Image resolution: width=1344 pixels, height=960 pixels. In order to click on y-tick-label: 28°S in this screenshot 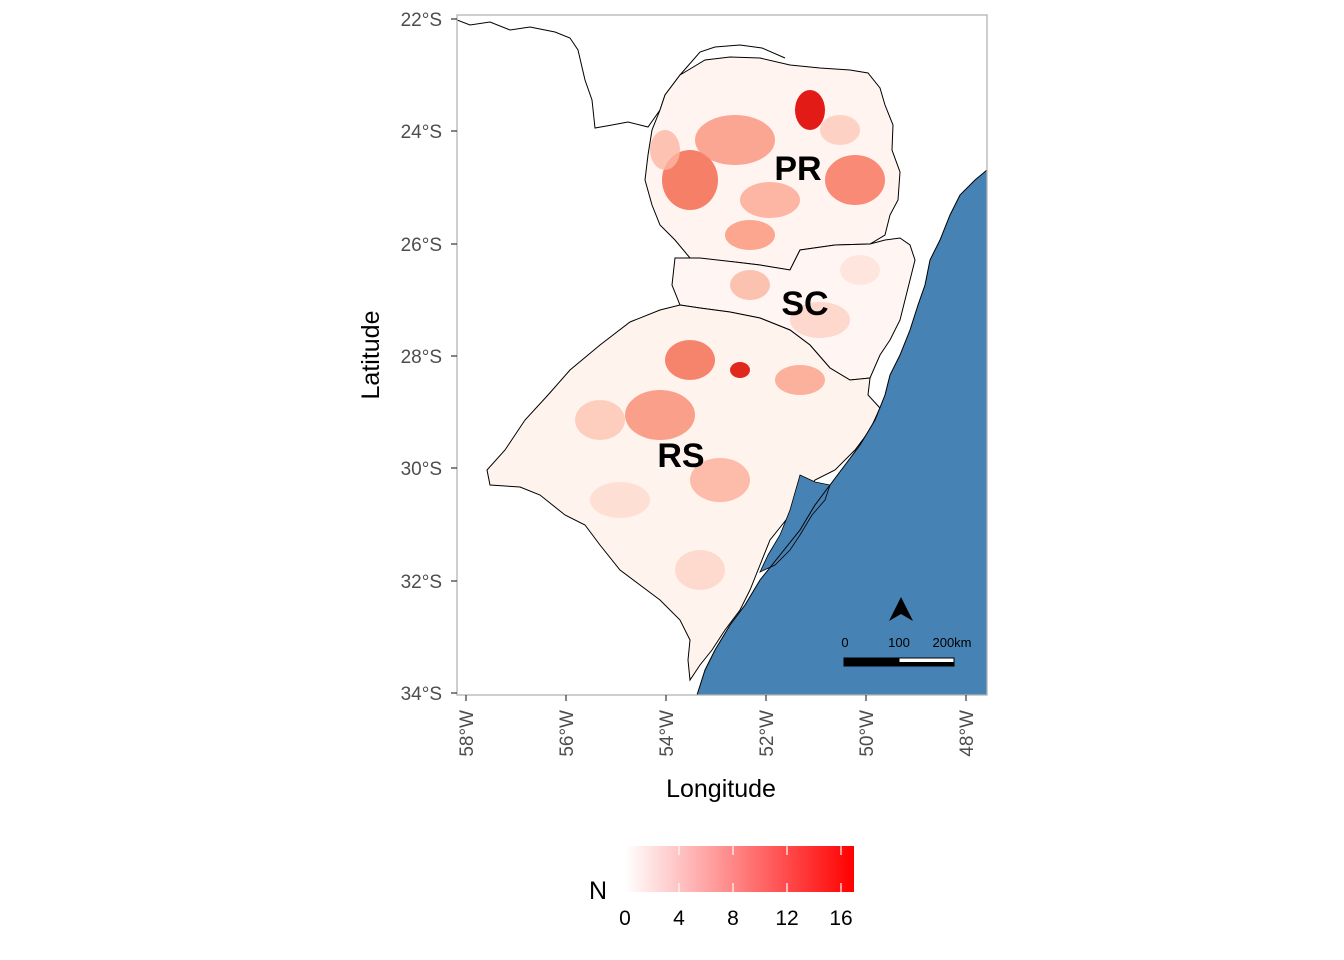, I will do `click(421, 357)`.